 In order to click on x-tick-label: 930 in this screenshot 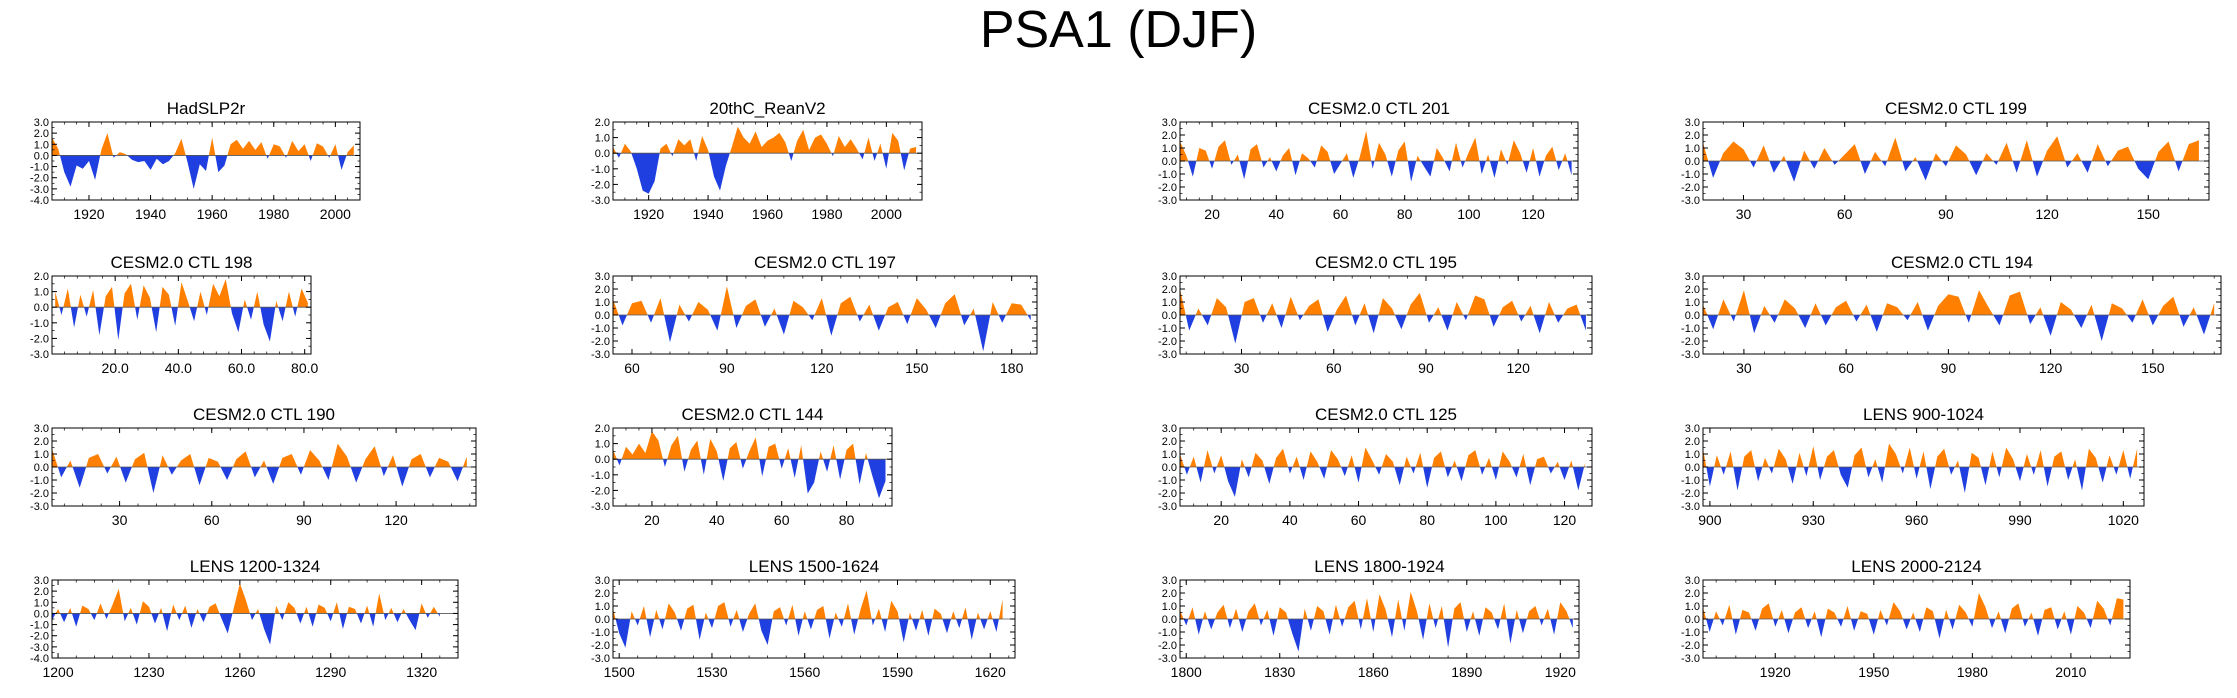, I will do `click(1814, 520)`.